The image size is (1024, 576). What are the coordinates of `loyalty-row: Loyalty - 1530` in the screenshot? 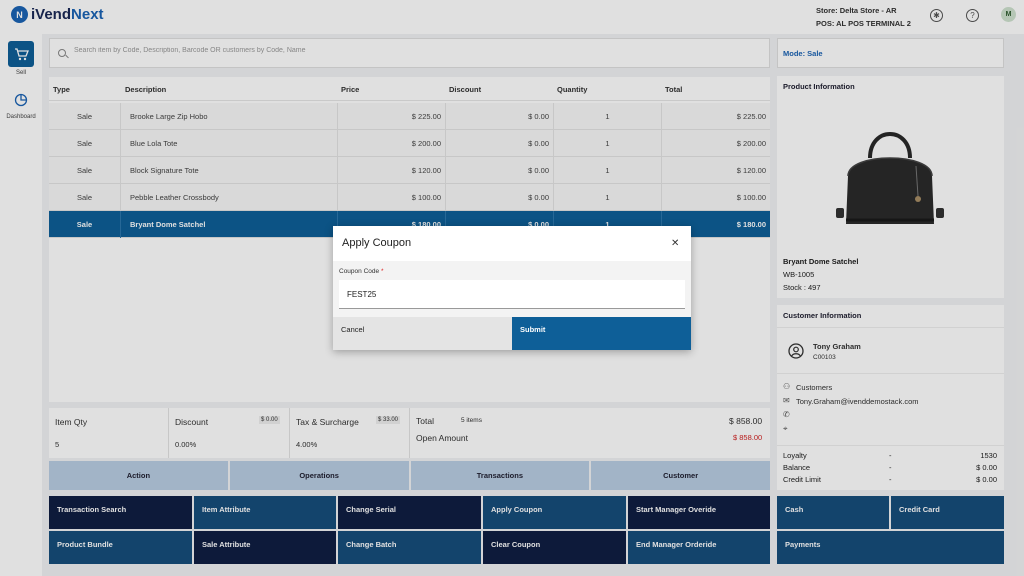 It's located at (890, 456).